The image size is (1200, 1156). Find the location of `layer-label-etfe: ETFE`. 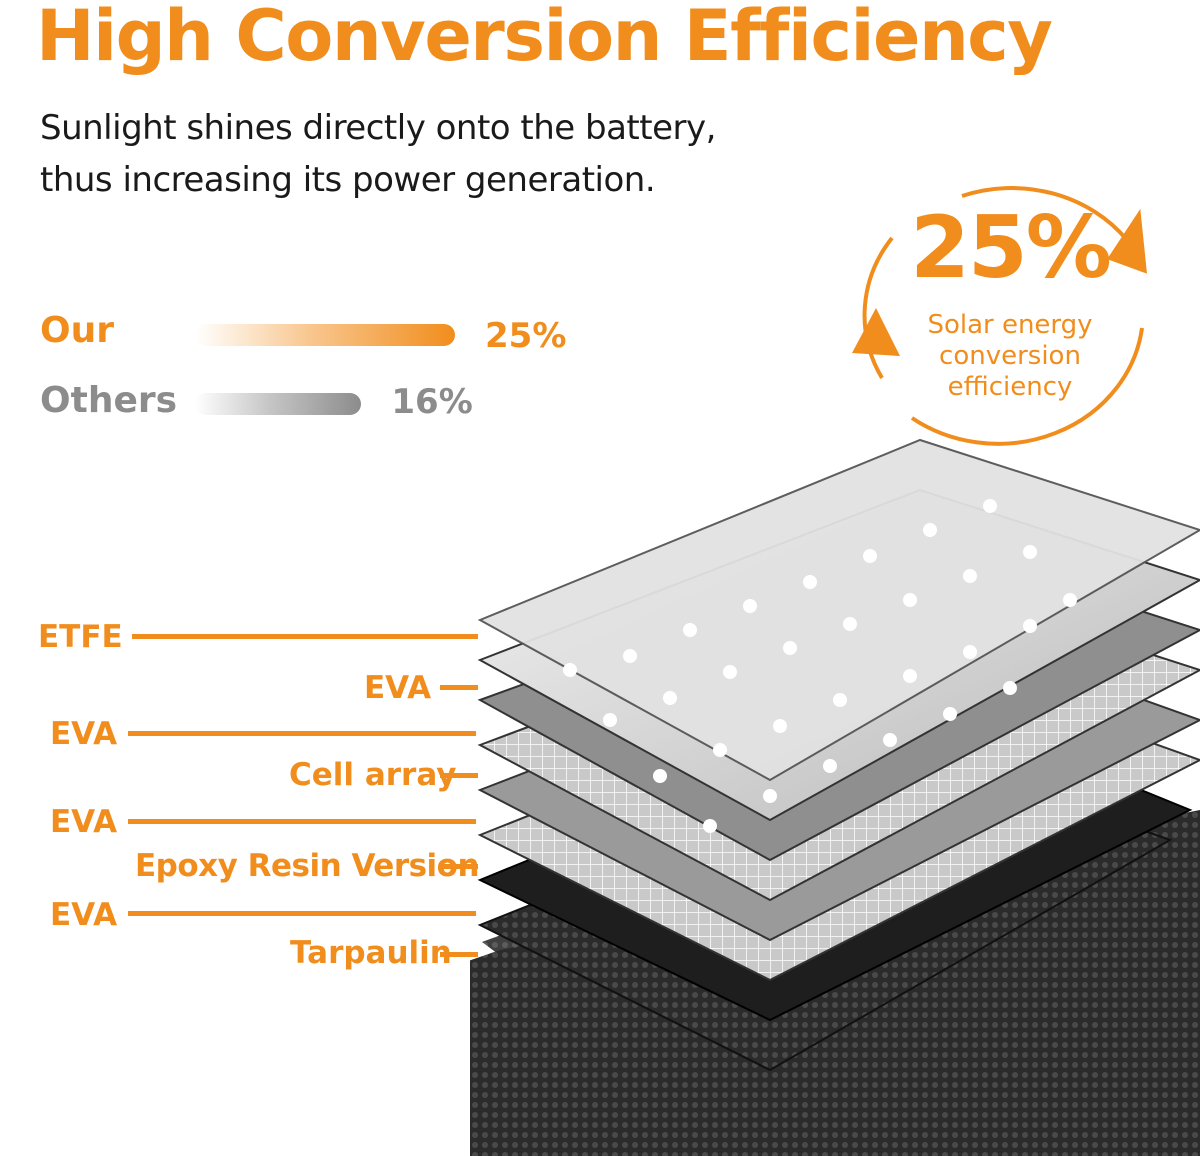

layer-label-etfe: ETFE is located at coordinates (80, 637).